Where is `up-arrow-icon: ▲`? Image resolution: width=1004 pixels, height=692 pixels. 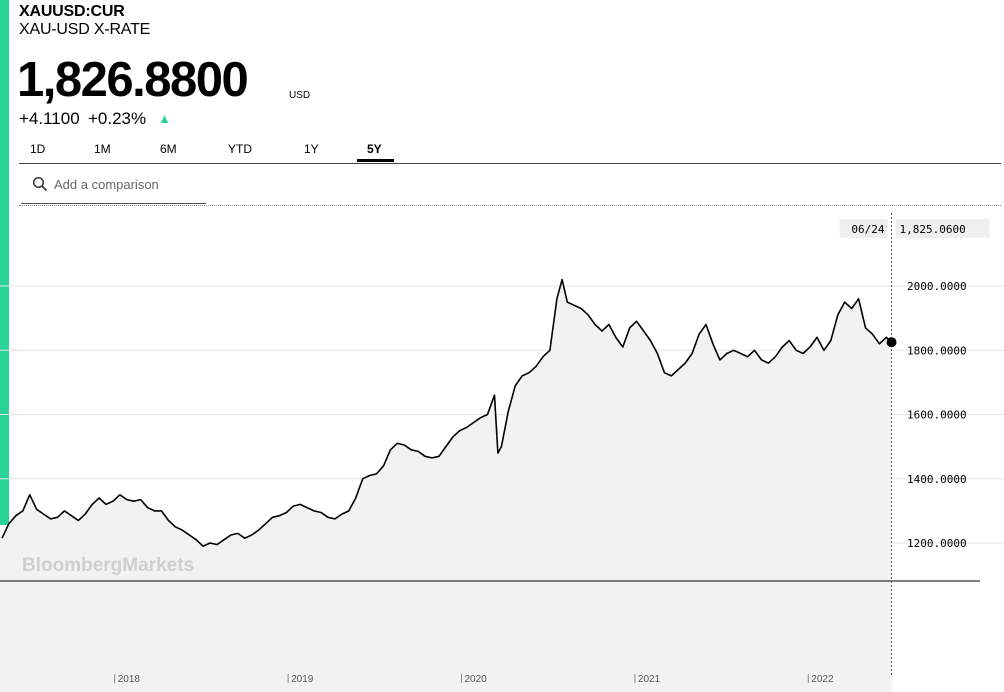
up-arrow-icon: ▲ is located at coordinates (164, 118).